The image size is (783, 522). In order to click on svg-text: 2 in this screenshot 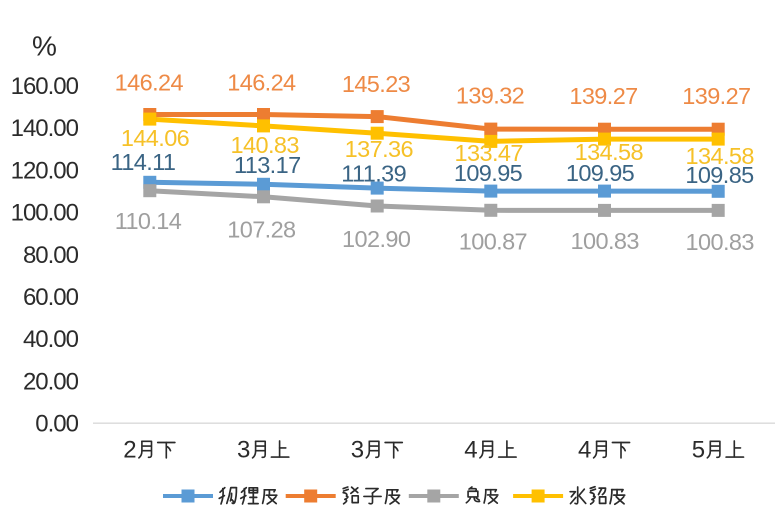, I will do `click(129, 449)`.